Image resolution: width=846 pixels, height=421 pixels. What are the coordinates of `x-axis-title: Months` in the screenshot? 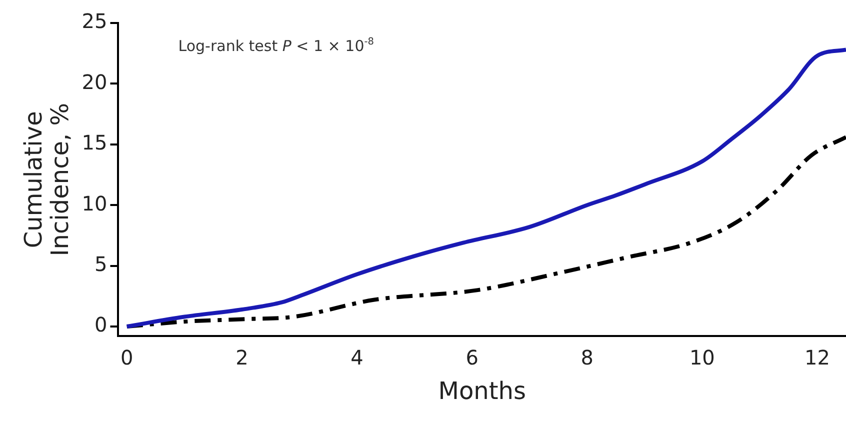 It's located at (482, 390).